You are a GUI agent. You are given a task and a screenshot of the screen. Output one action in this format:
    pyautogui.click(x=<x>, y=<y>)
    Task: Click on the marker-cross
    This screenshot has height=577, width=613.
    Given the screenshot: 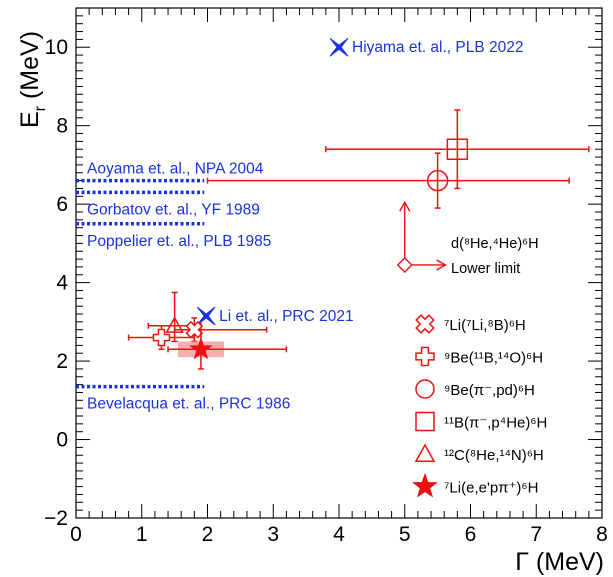 What is the action you would take?
    pyautogui.click(x=425, y=324)
    